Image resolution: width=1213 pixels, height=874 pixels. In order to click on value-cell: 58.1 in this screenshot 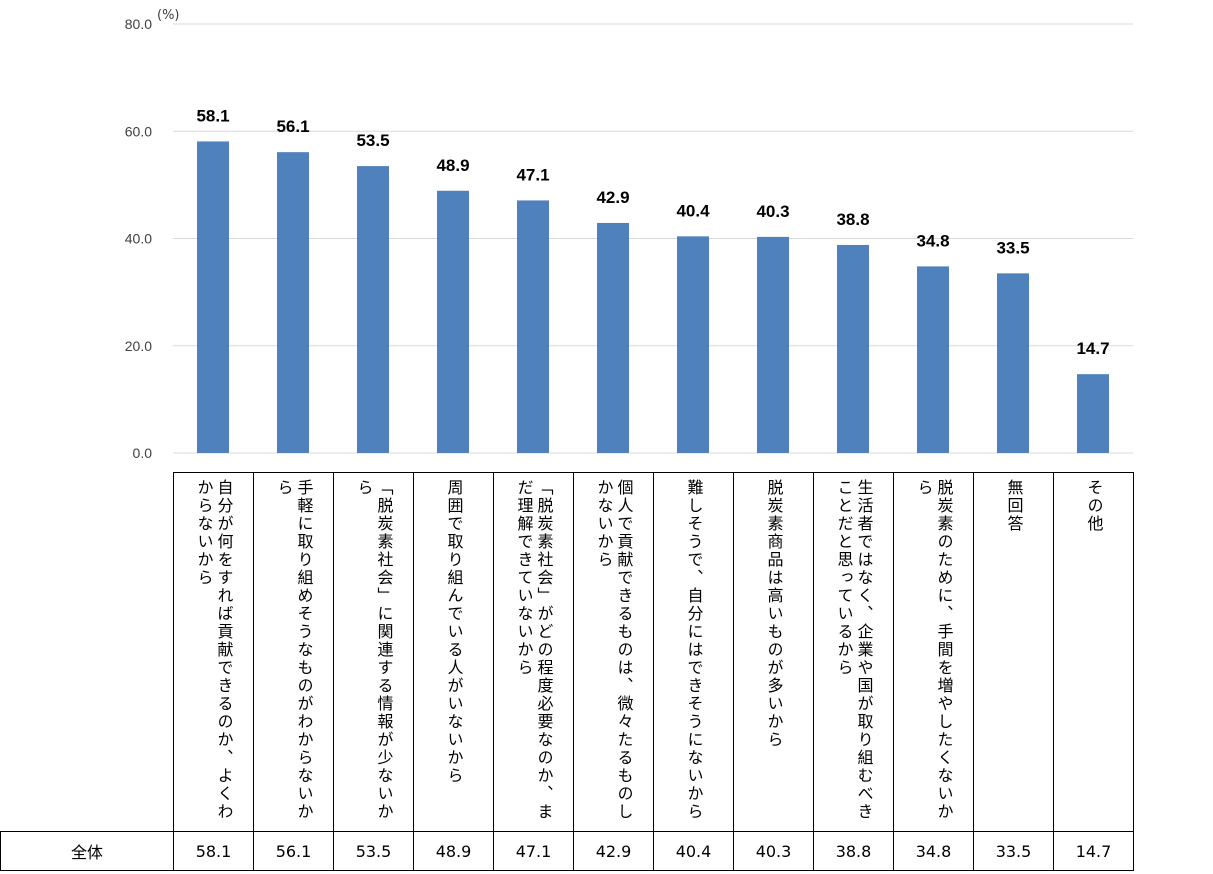, I will do `click(213, 851)`.